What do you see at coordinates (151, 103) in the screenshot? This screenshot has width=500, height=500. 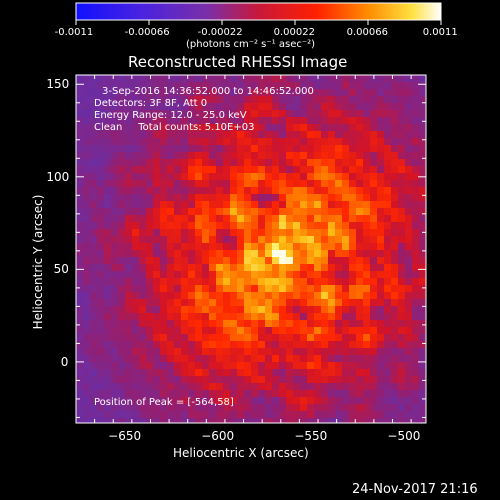 I see `detectors-annotation: Detectors: 3F 8F, Att 0` at bounding box center [151, 103].